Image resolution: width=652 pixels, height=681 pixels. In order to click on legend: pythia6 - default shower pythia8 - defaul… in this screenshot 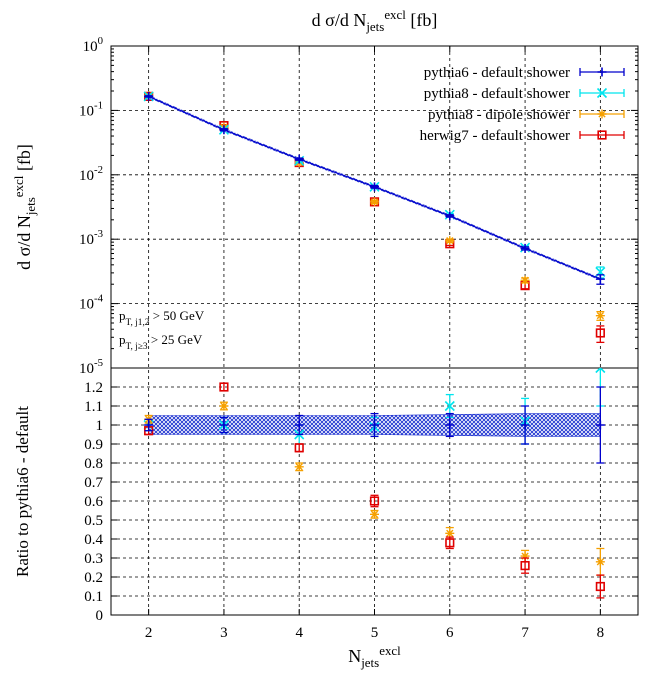, I will do `click(522, 104)`.